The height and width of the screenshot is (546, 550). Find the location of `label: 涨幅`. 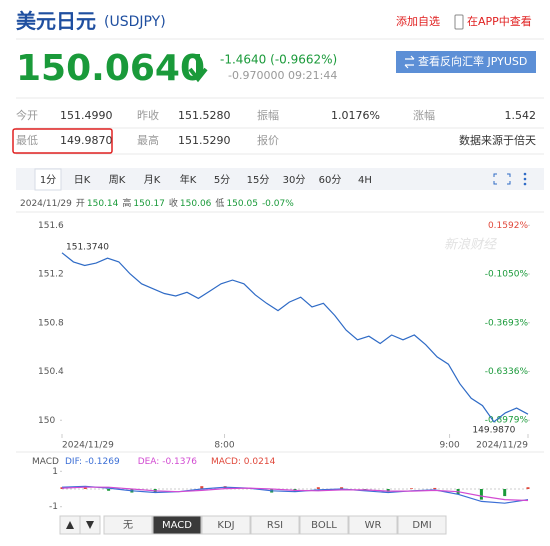

label: 涨幅 is located at coordinates (424, 115).